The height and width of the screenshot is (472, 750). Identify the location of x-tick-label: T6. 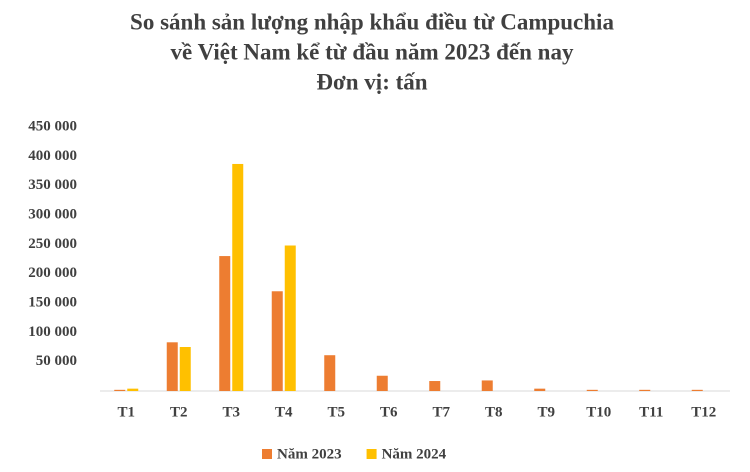
(389, 412).